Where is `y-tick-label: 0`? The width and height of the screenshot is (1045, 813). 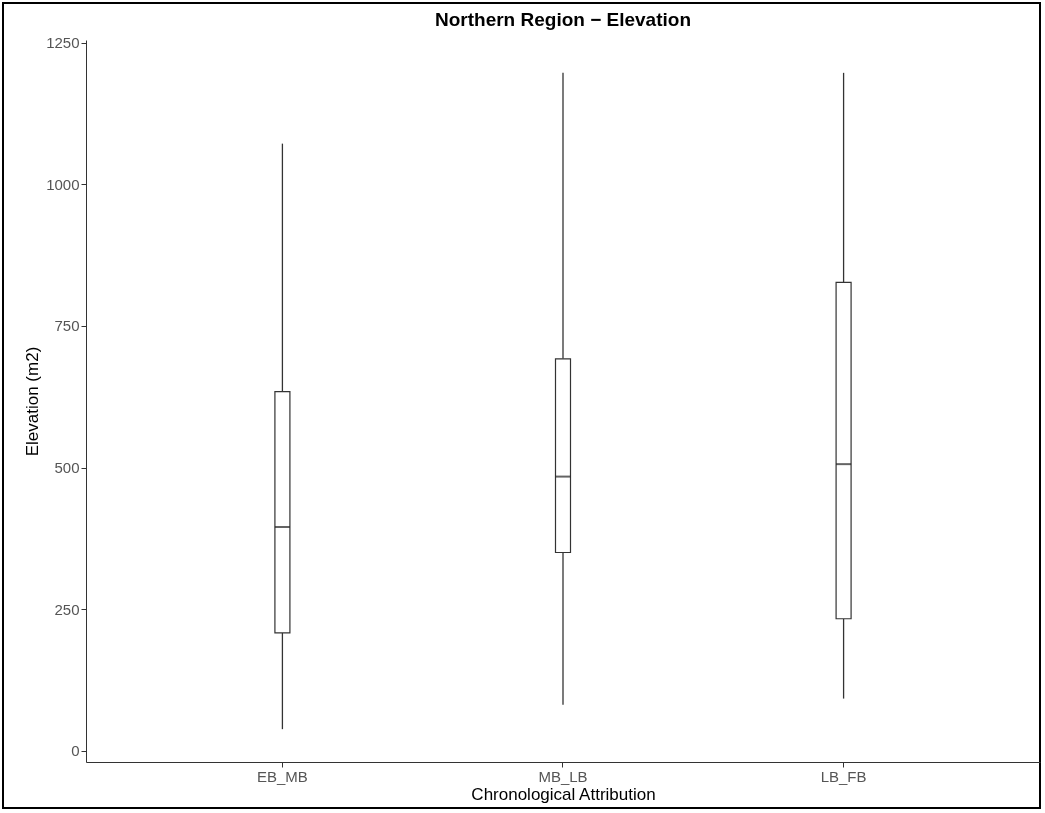
y-tick-label: 0 is located at coordinates (75, 751).